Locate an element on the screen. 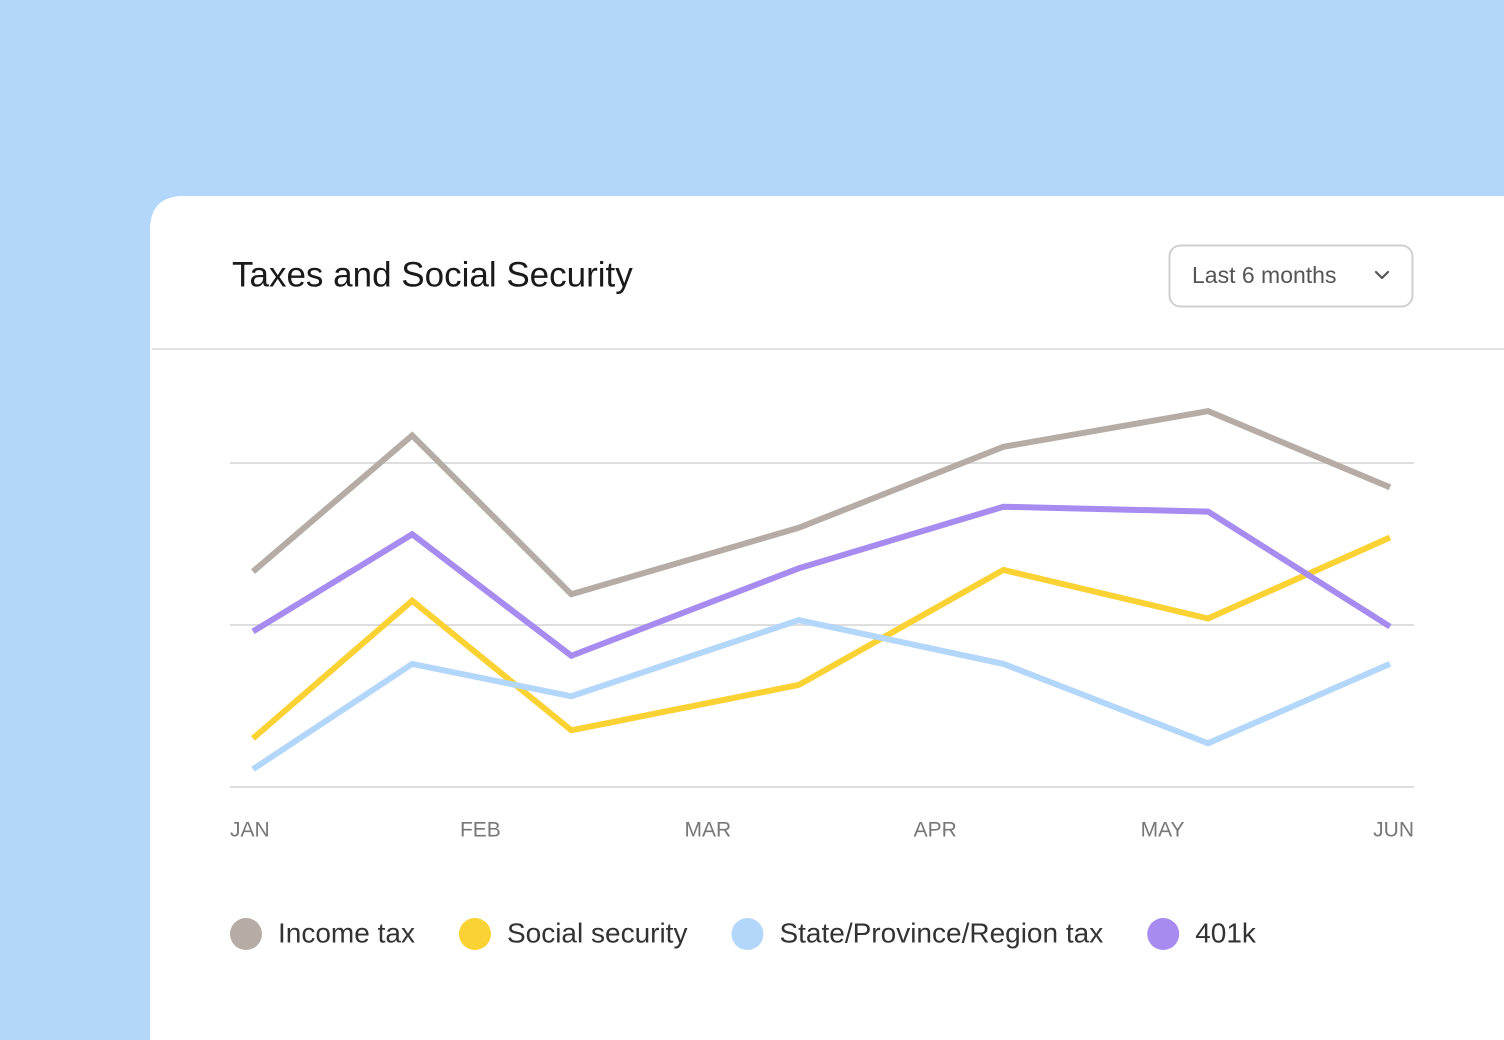 This screenshot has height=1040, width=1504. legend-label: State/Province/Region tax is located at coordinates (941, 932).